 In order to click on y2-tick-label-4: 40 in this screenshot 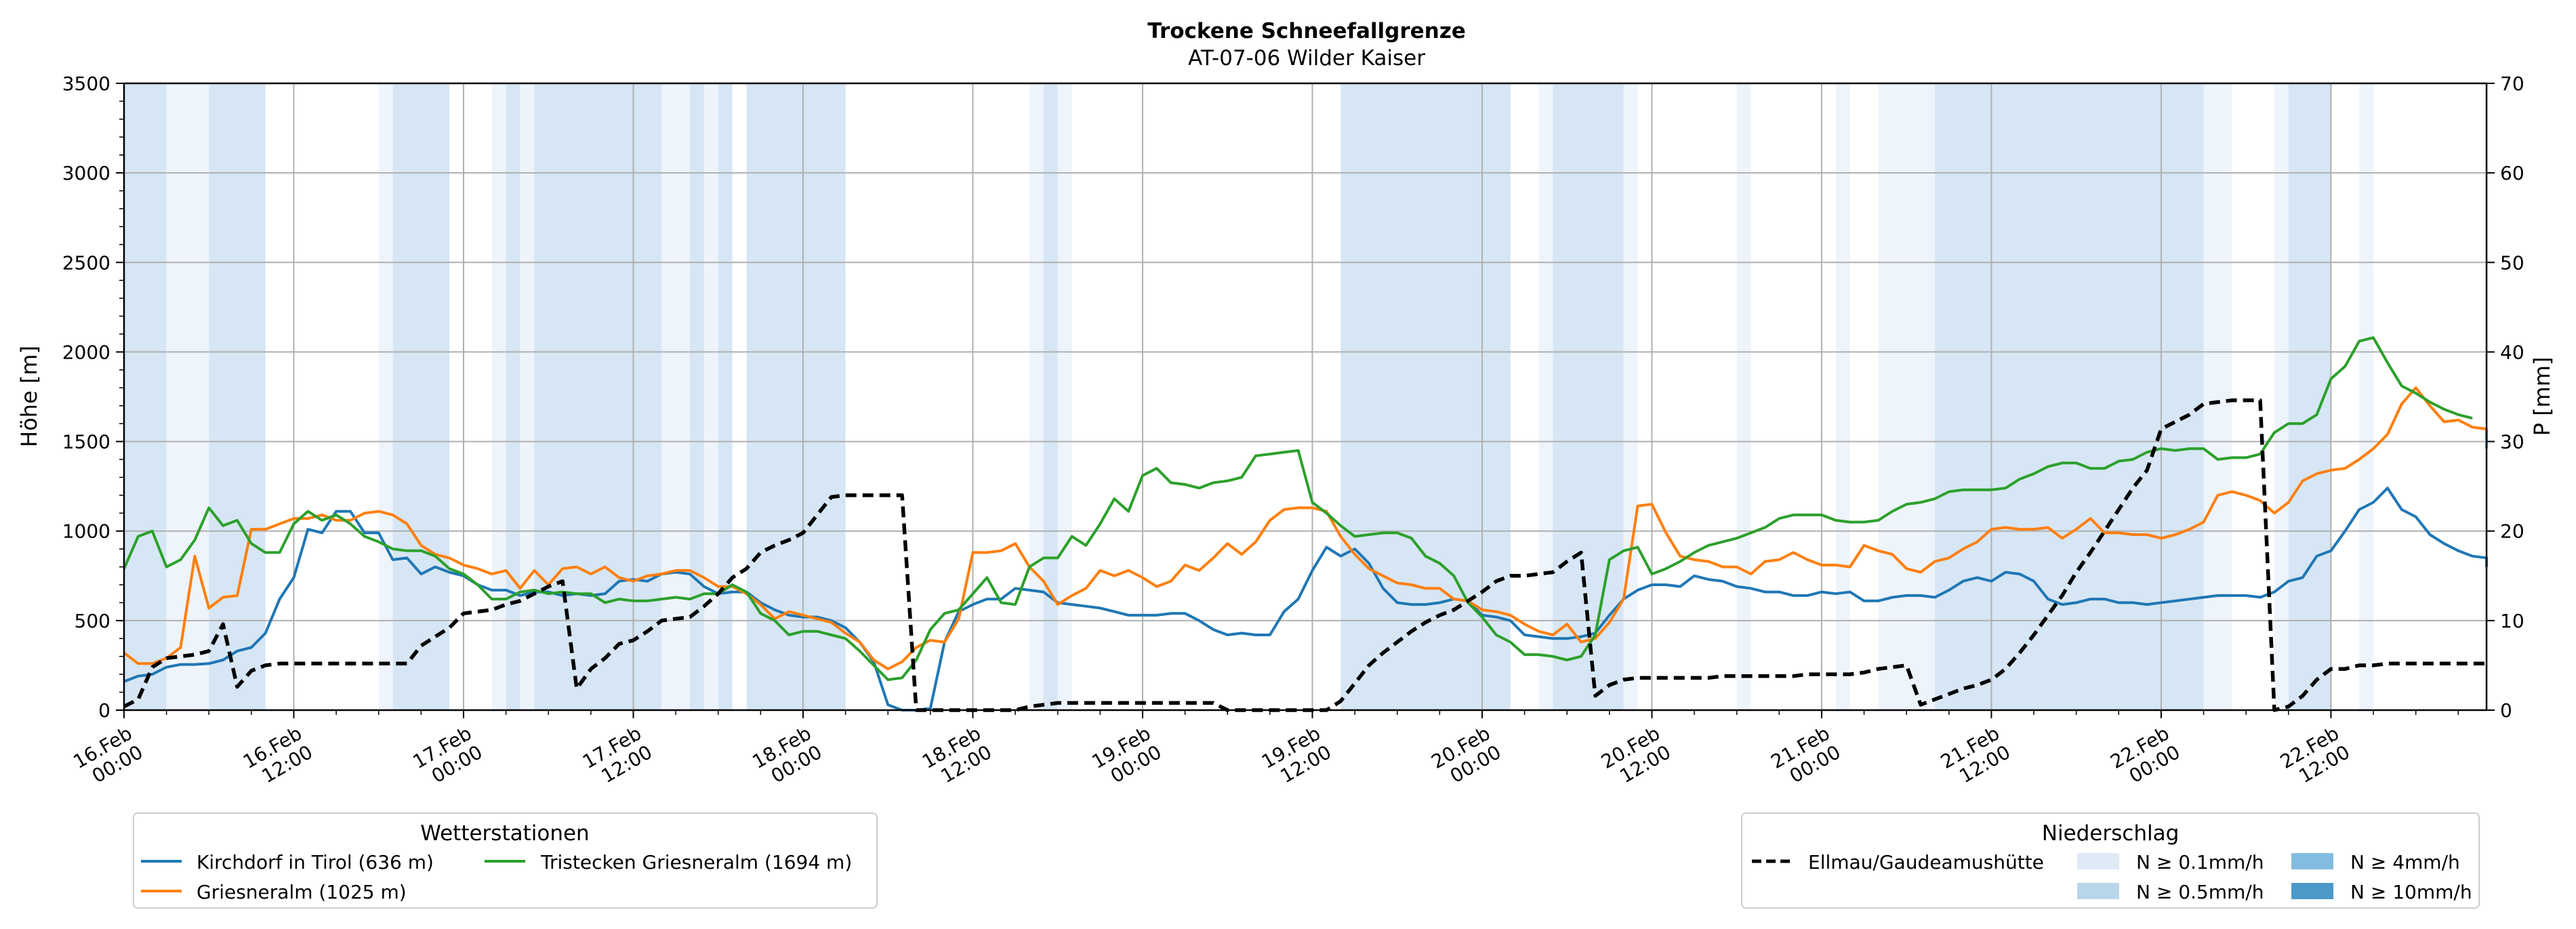, I will do `click(2512, 352)`.